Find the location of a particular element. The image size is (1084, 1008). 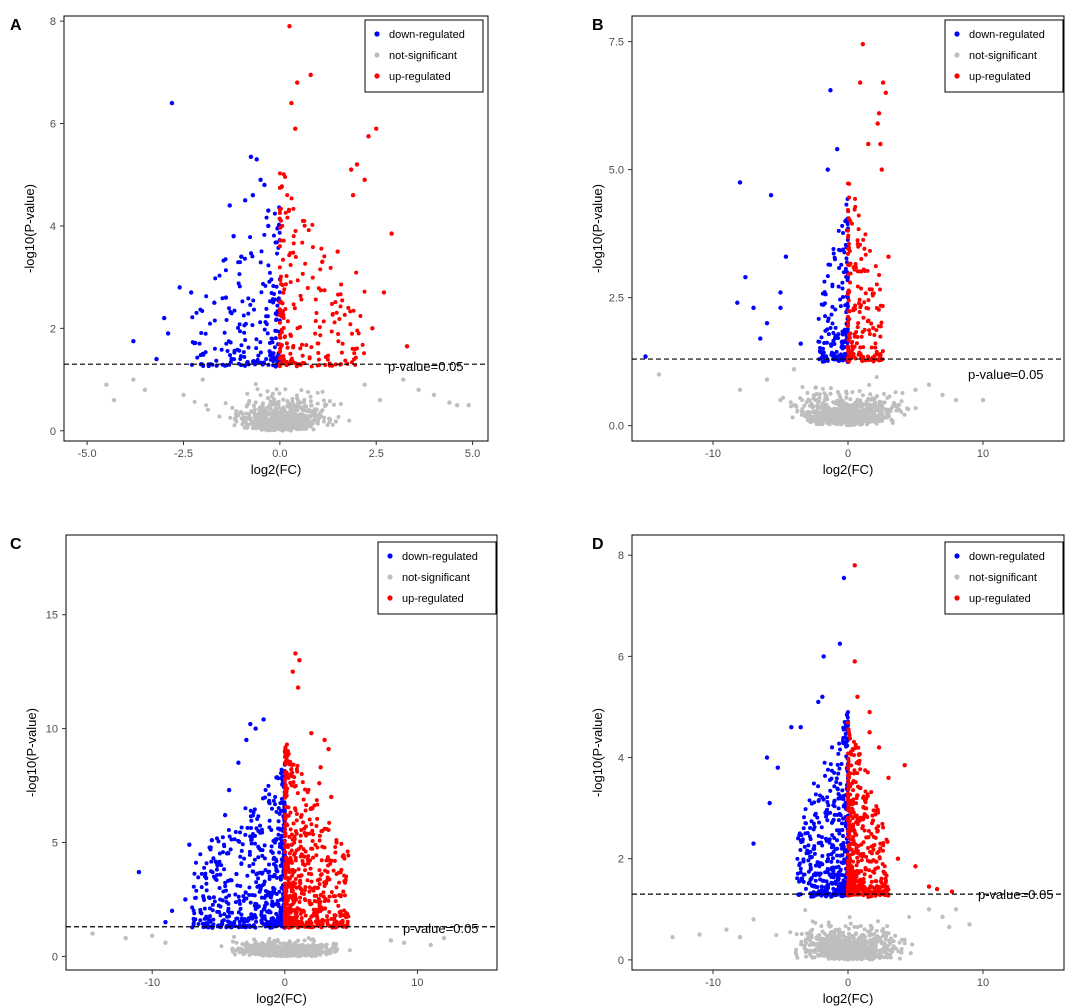

legend-entry: up-regulated is located at coordinates (433, 599).